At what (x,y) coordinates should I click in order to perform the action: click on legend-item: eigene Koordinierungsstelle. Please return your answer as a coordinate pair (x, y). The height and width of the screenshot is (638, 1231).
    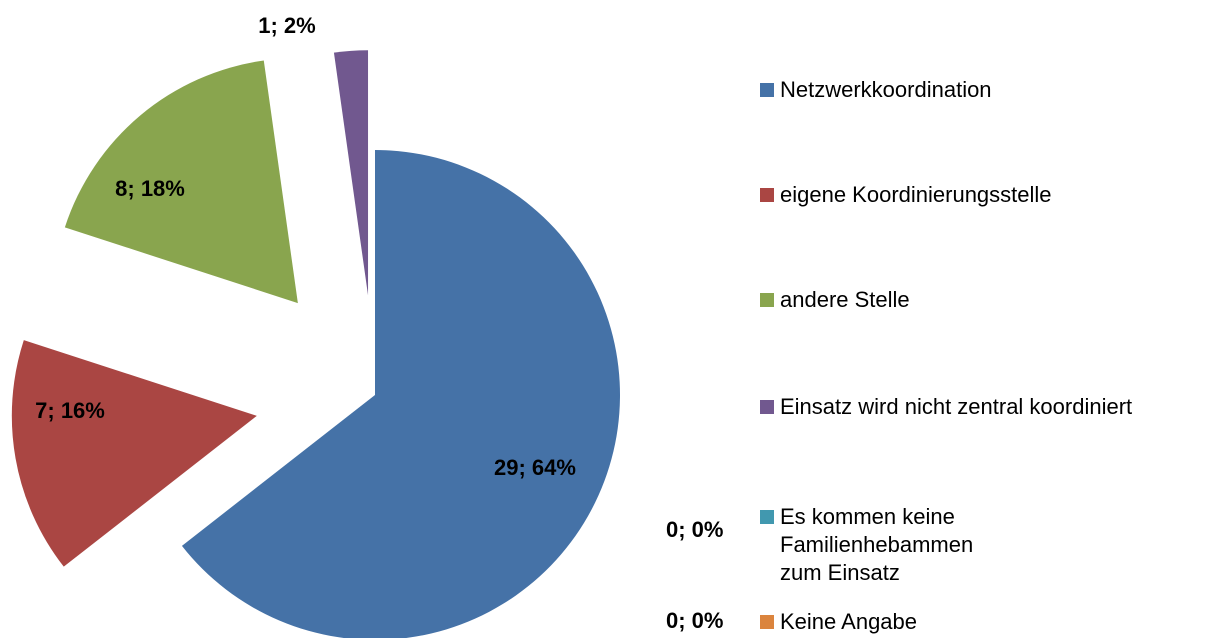
    Looking at the image, I should click on (906, 195).